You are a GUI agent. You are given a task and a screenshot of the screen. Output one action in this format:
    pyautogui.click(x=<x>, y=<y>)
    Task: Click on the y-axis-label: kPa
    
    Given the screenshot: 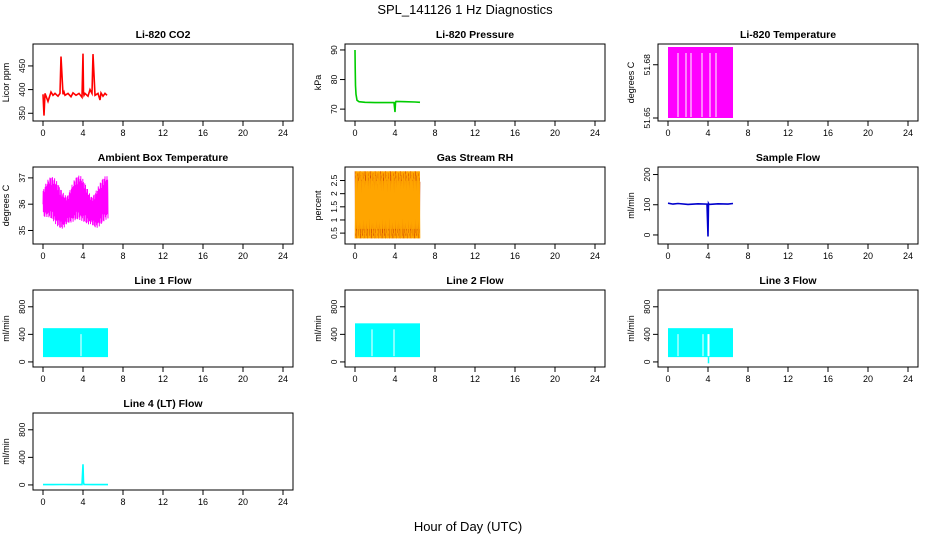 What is the action you would take?
    pyautogui.click(x=318, y=83)
    